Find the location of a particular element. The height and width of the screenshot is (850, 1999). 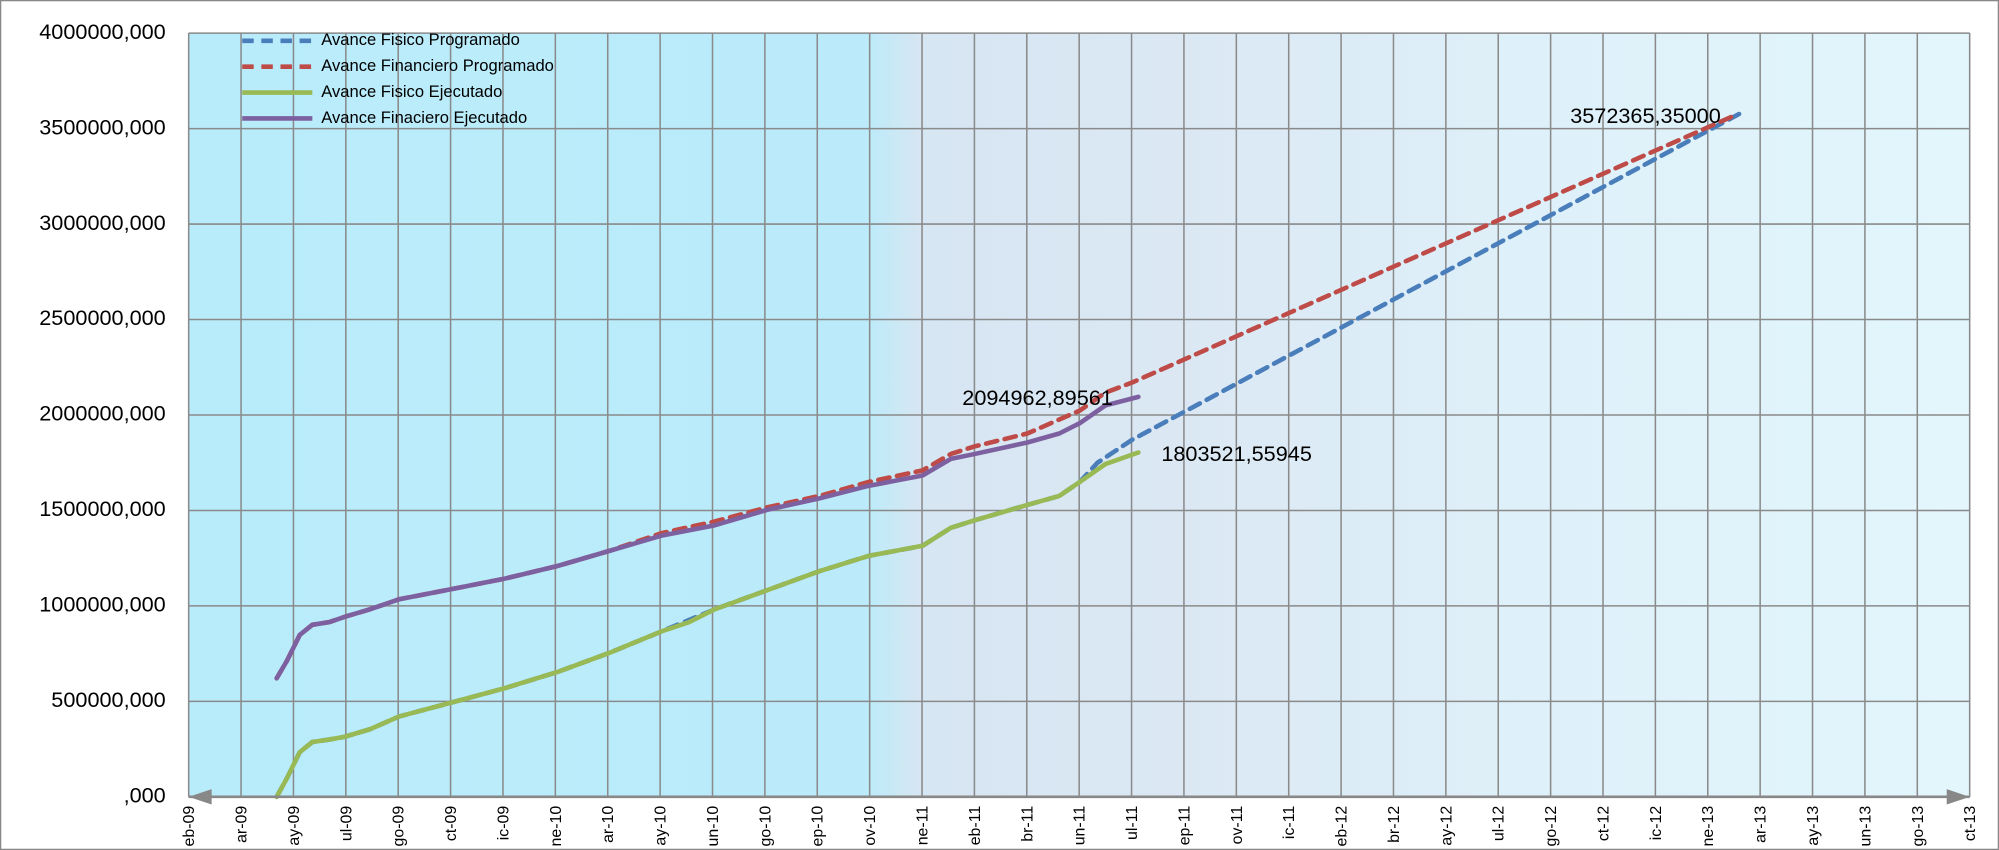

y-tick-label: 3500000,000 is located at coordinates (102, 126).